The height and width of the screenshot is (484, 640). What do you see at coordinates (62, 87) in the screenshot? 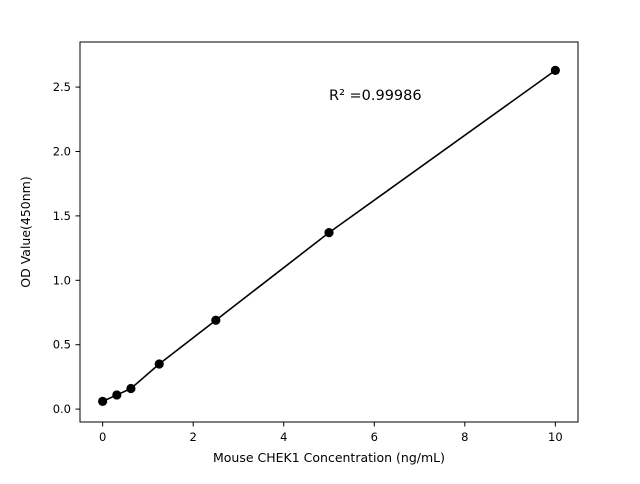
I see `y-tick-label: 2.5` at bounding box center [62, 87].